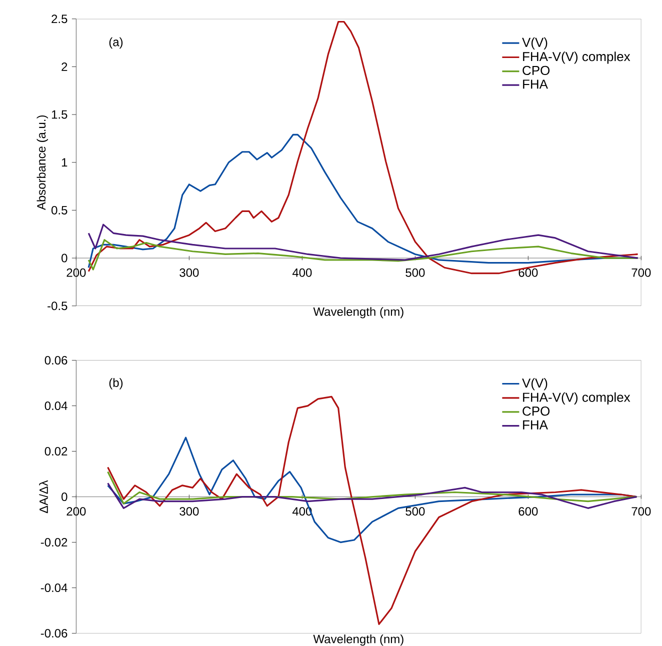  I want to click on y-tick-label: 1, so click(65, 162).